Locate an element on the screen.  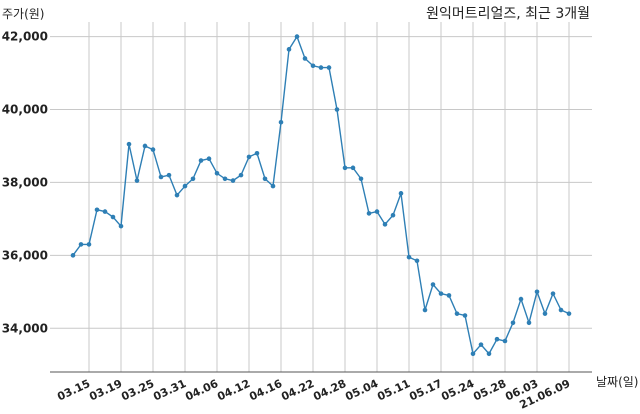
y-tick-labels: 34,000 36,000 38,000 40,000 42,000 is located at coordinates (25, 183).